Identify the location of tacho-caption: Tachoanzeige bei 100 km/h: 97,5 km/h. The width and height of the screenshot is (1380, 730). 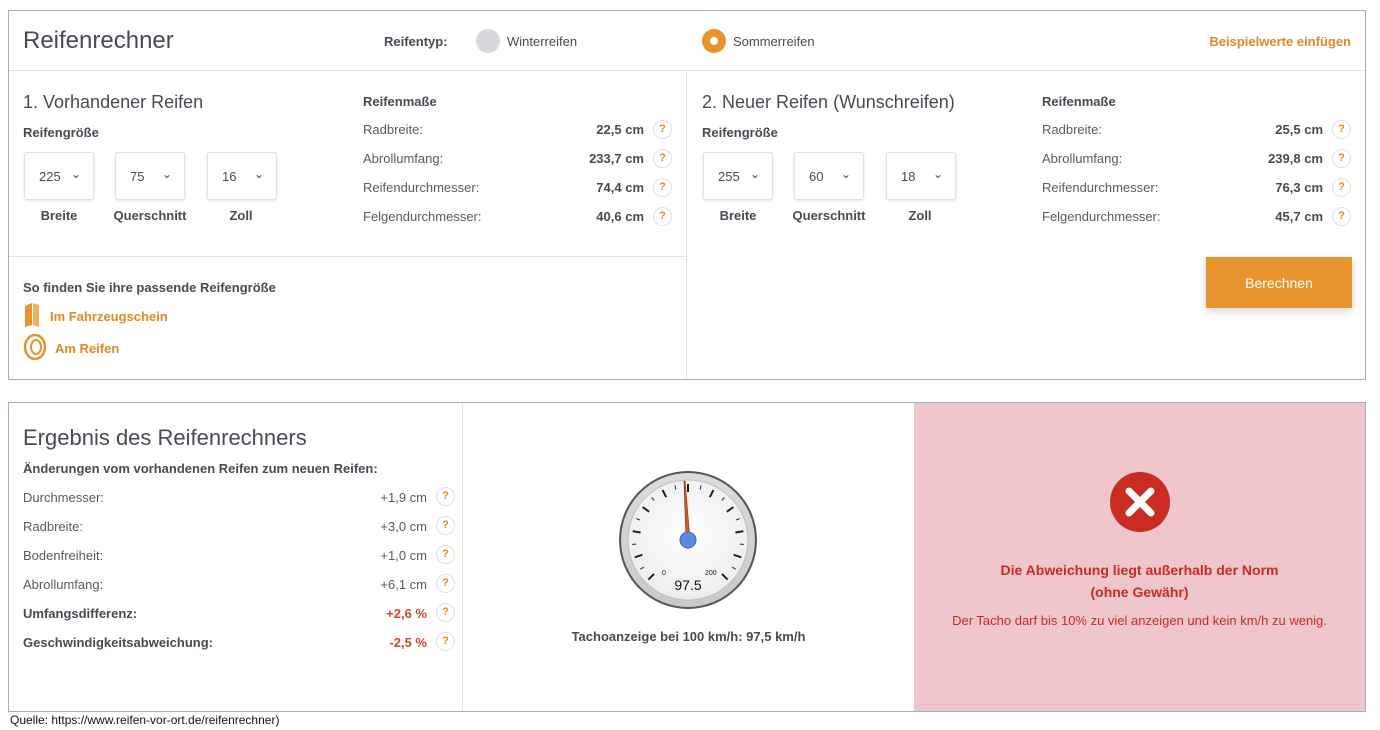
(688, 636).